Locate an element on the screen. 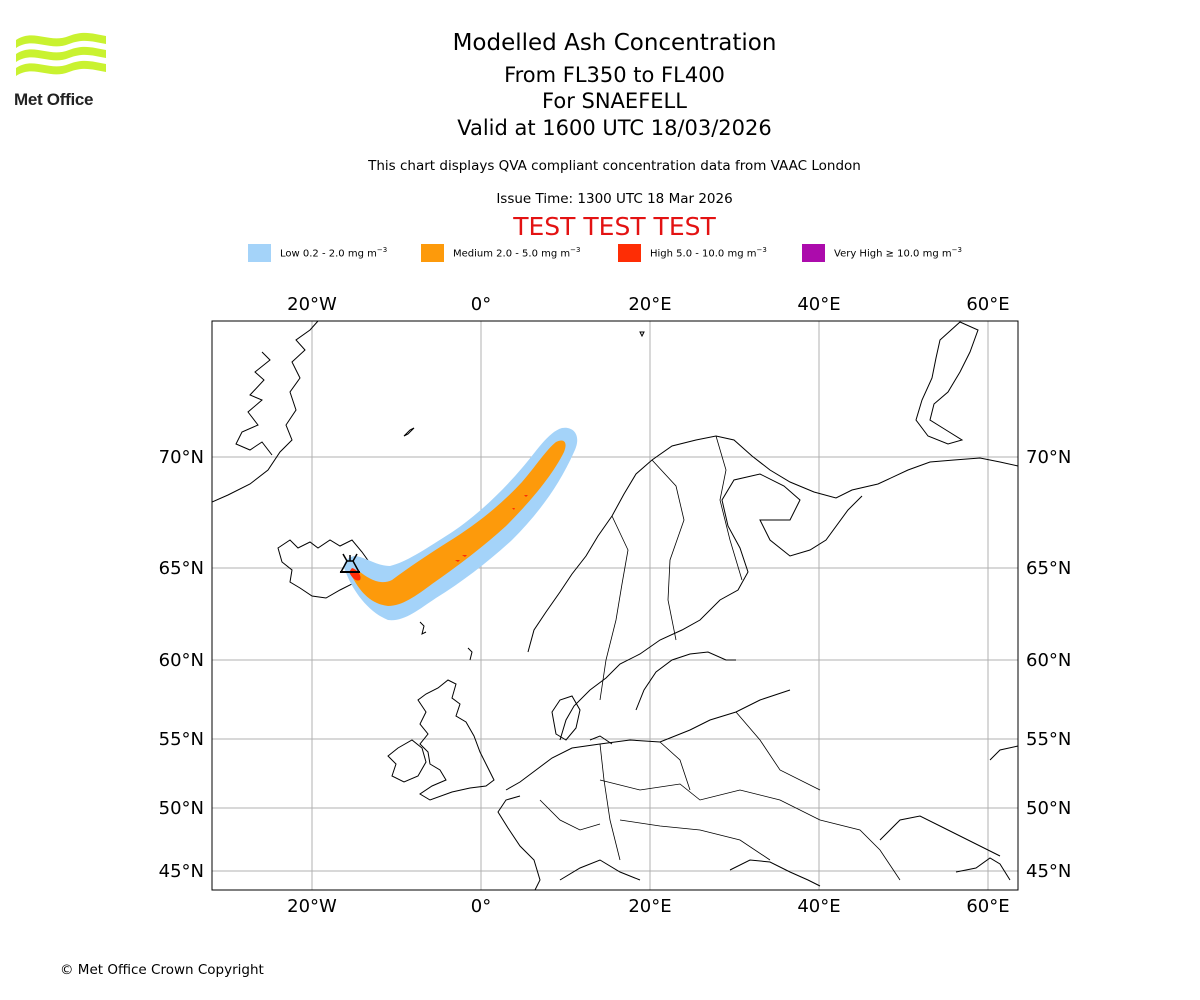 The image size is (1200, 1000). logo-text: Met Office is located at coordinates (54, 99).